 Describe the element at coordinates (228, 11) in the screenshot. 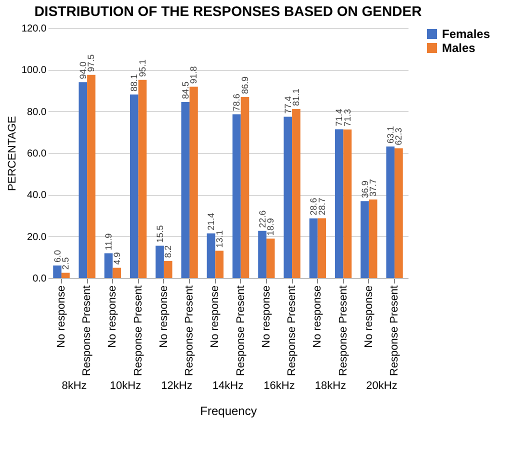

I see `chart-title: DISTRIBUTION OF THE RESPONSES BASED ON GENDER` at that location.